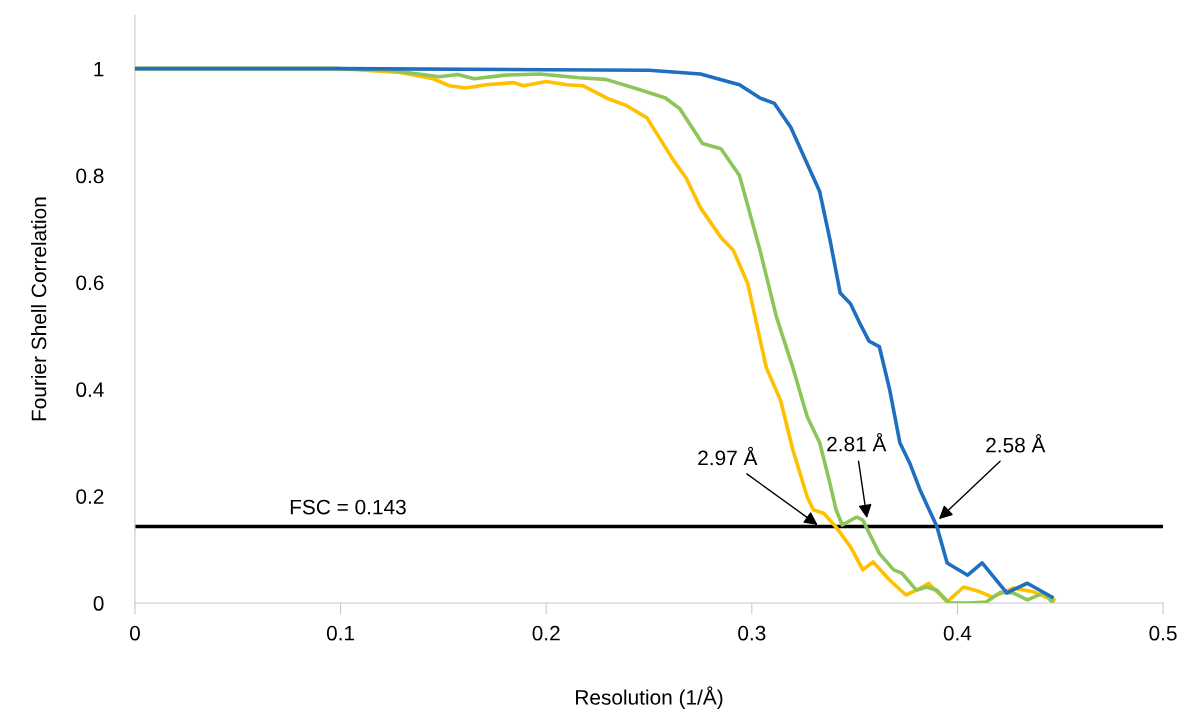 The height and width of the screenshot is (726, 1188). What do you see at coordinates (546, 633) in the screenshot?
I see `x-tick-label: 0.2` at bounding box center [546, 633].